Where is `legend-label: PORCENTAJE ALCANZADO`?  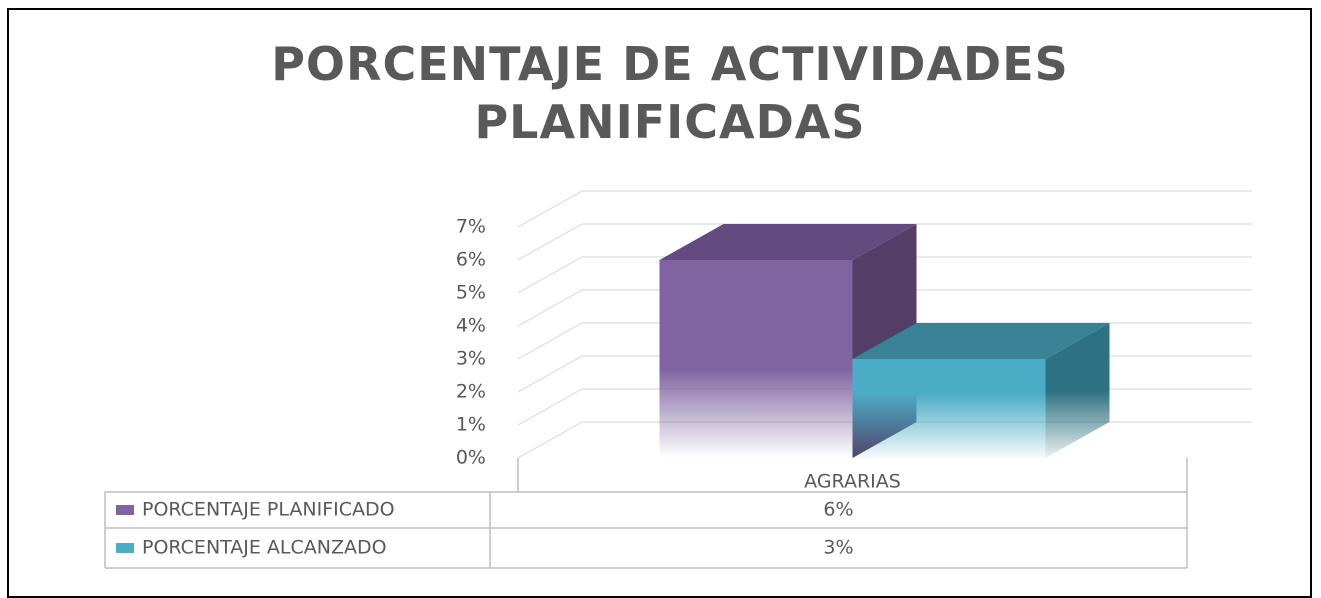 legend-label: PORCENTAJE ALCANZADO is located at coordinates (264, 548).